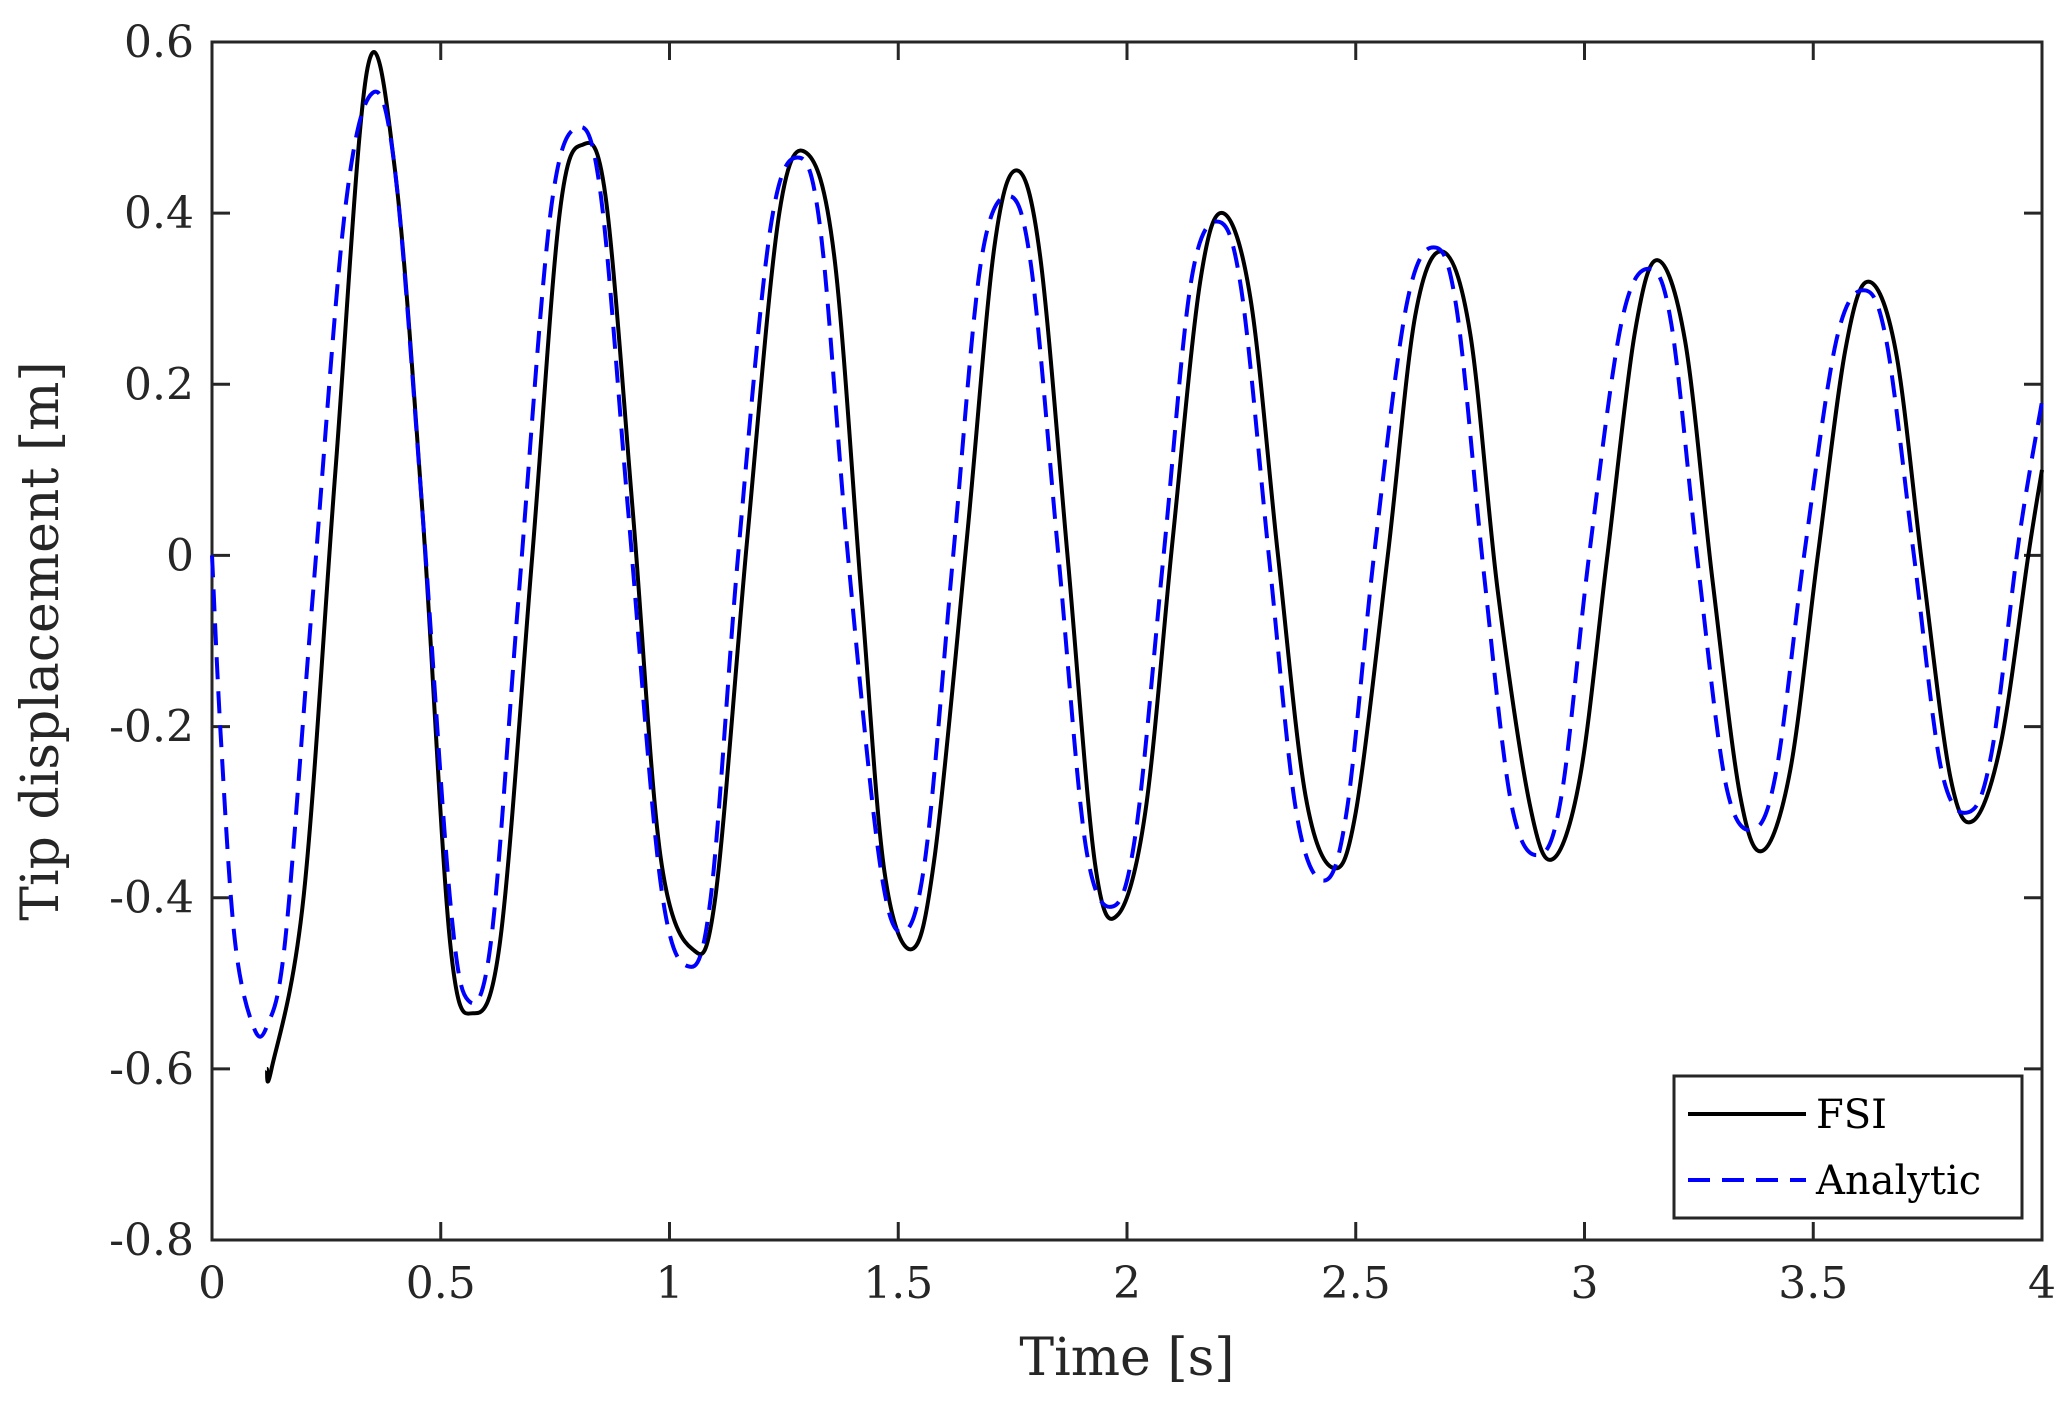  What do you see at coordinates (151, 727) in the screenshot?
I see `y-tick-label: -0.2` at bounding box center [151, 727].